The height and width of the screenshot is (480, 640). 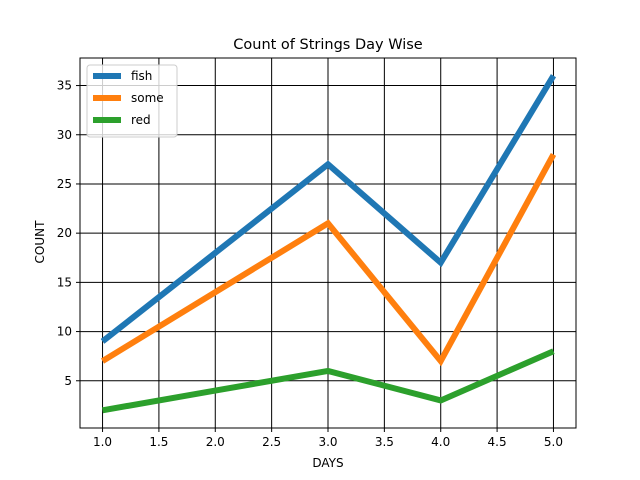 What do you see at coordinates (64, 233) in the screenshot?
I see `y-tick-label: 20` at bounding box center [64, 233].